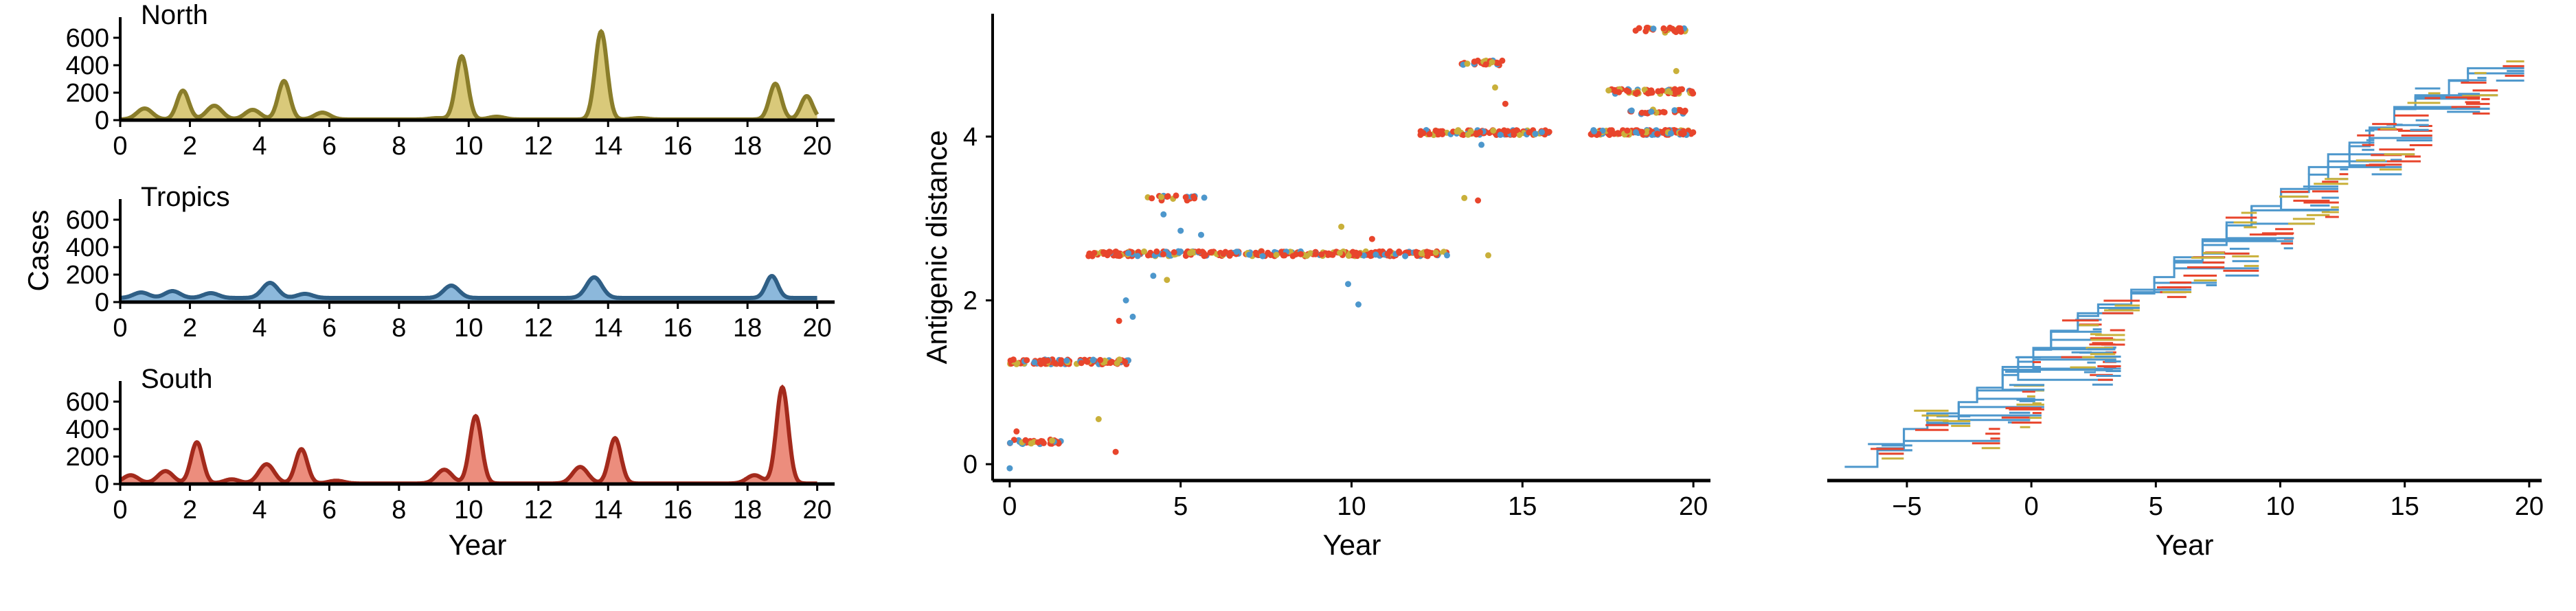 The height and width of the screenshot is (611, 2576). Describe the element at coordinates (936, 247) in the screenshot. I see `y-axis-title: Antigenic distance` at that location.